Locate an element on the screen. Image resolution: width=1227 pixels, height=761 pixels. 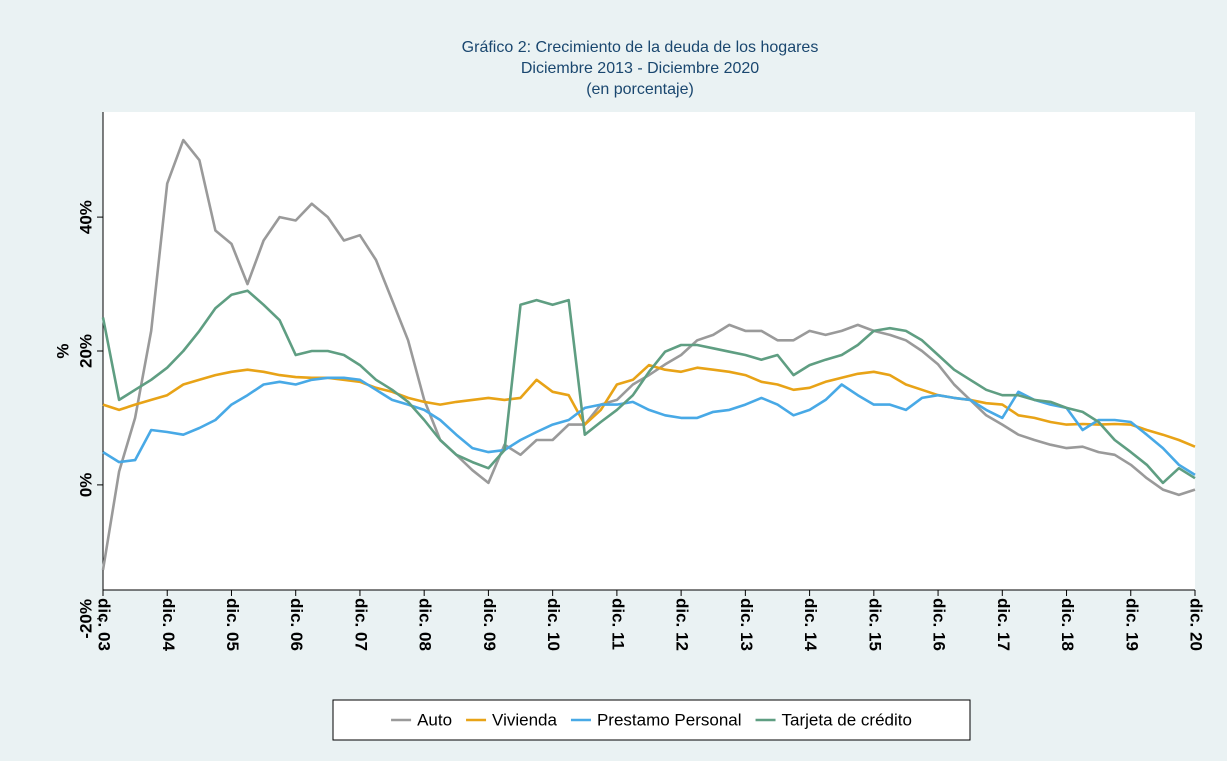
x-tick-label: dic. 19 is located at coordinates (1131, 624).